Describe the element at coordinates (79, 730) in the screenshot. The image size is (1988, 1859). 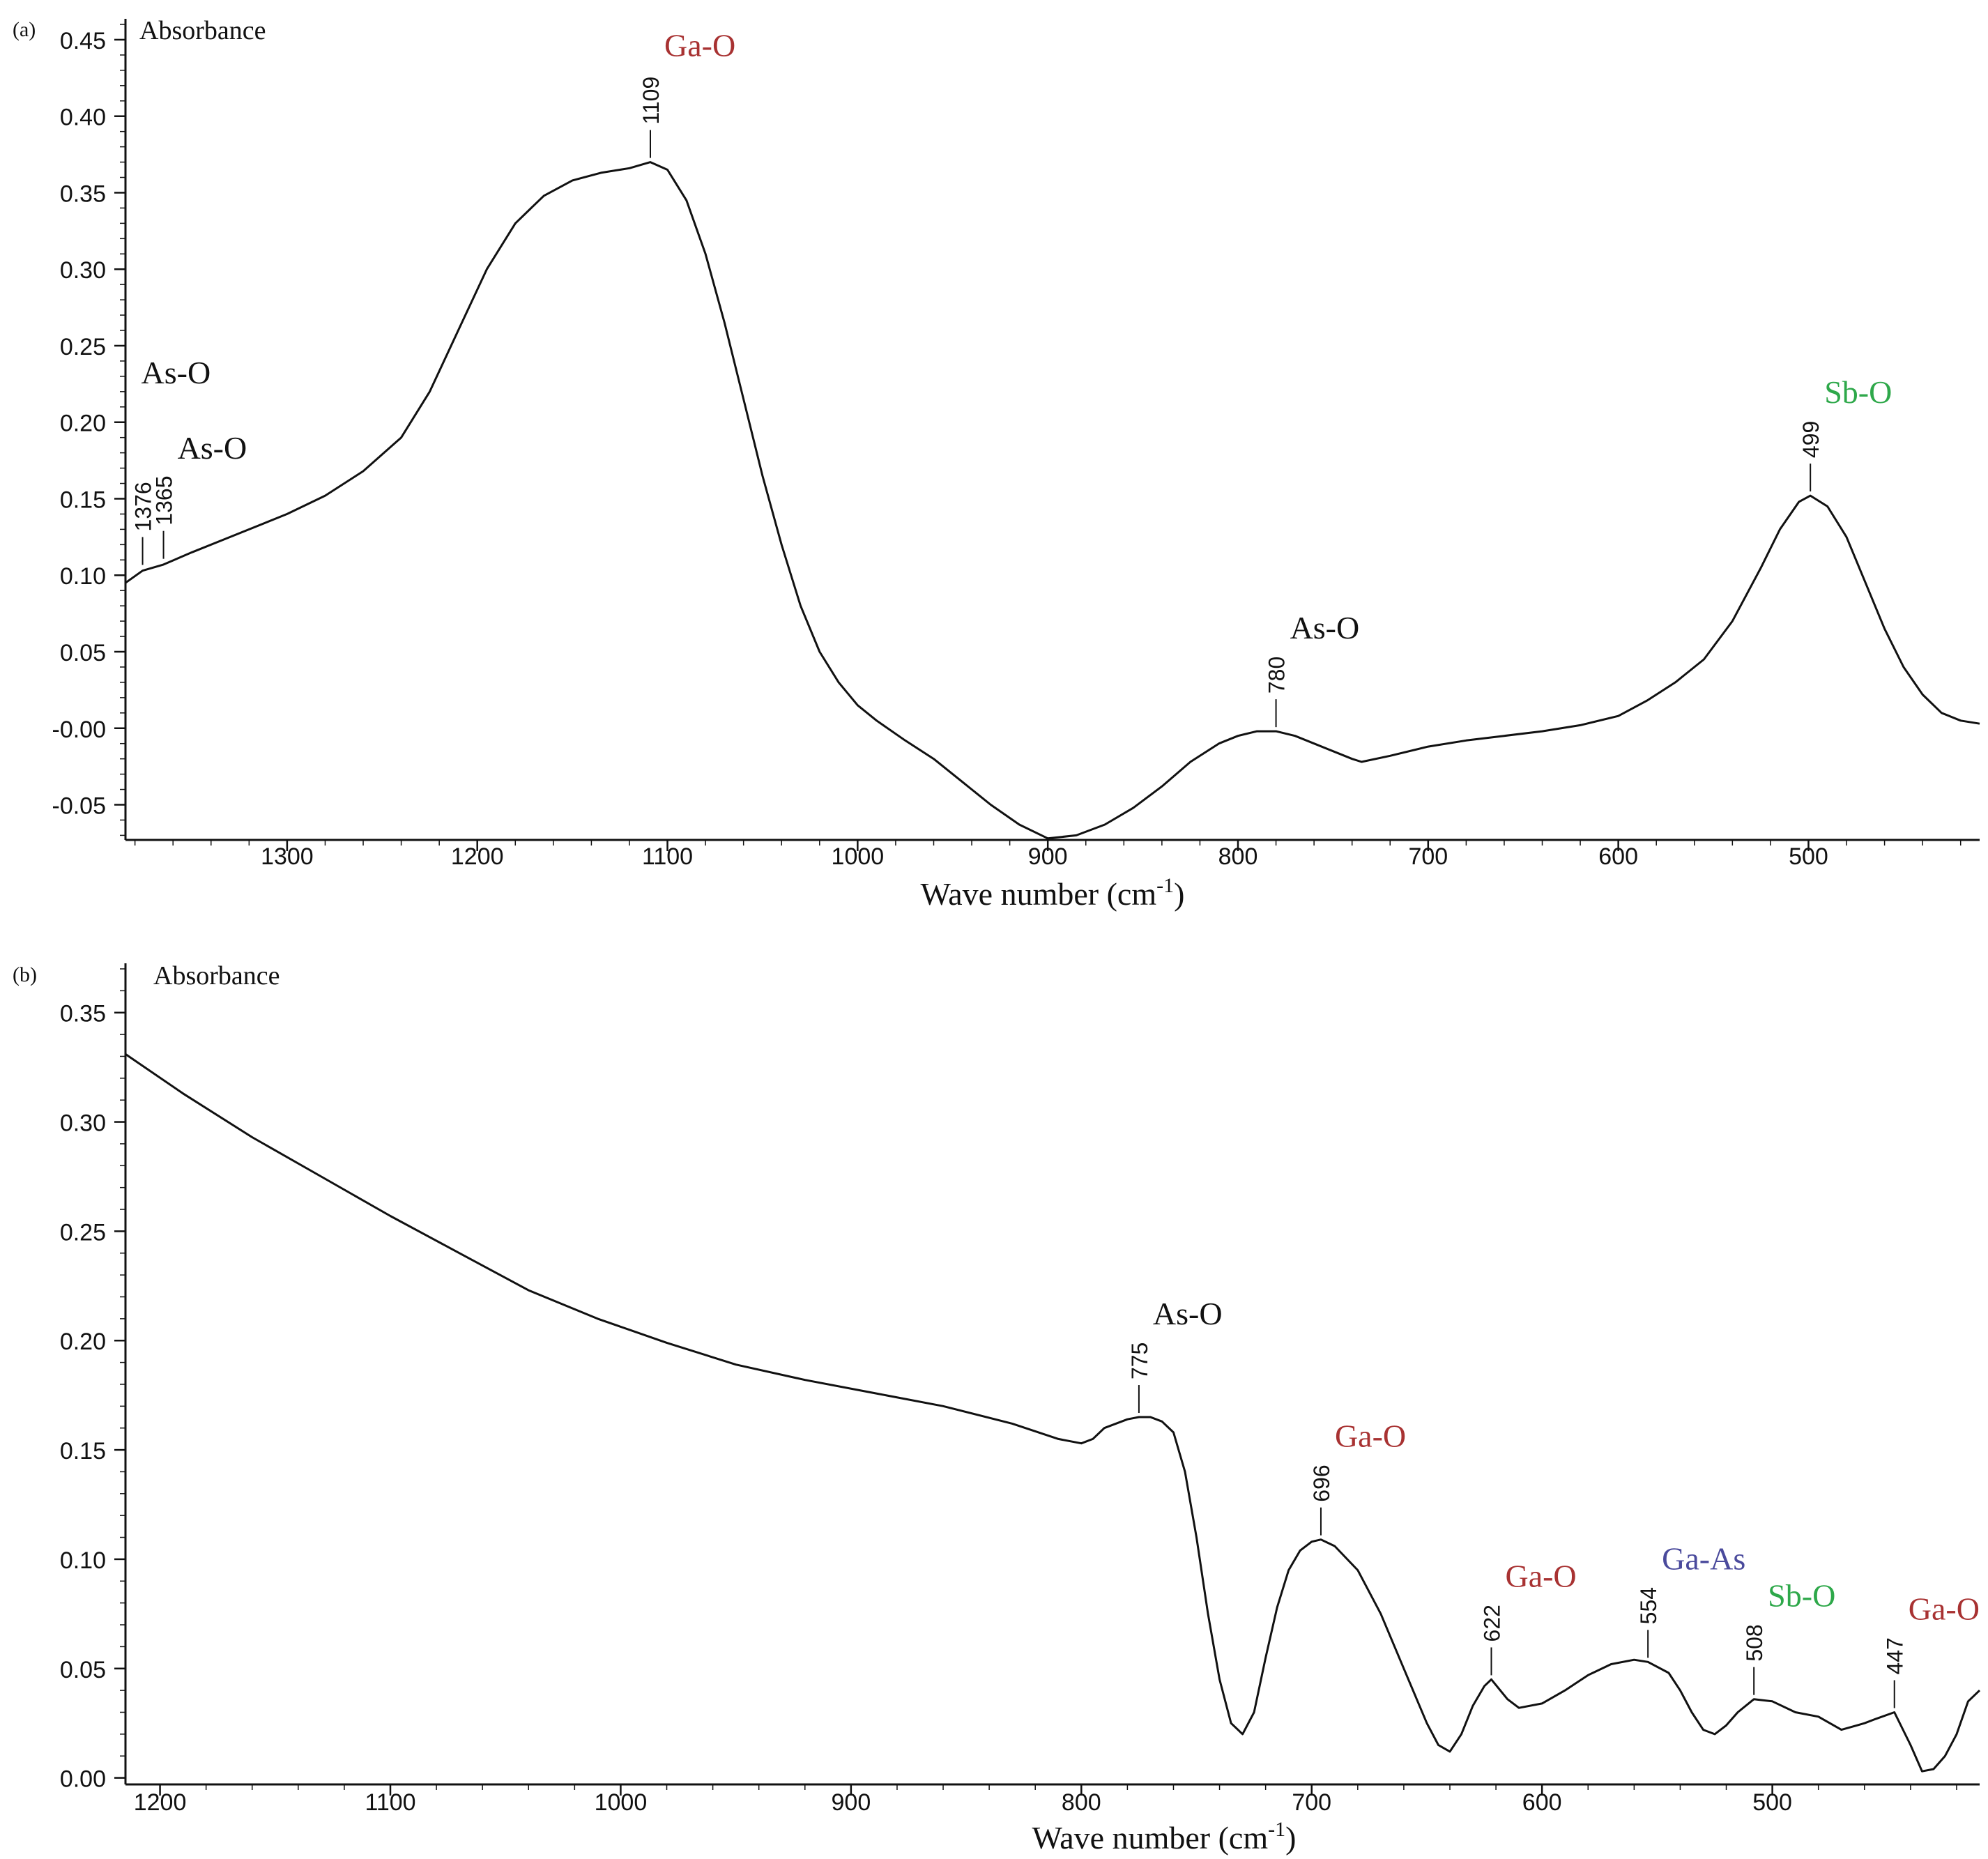
I see `panel-a-y-tick-label: -0.00` at that location.